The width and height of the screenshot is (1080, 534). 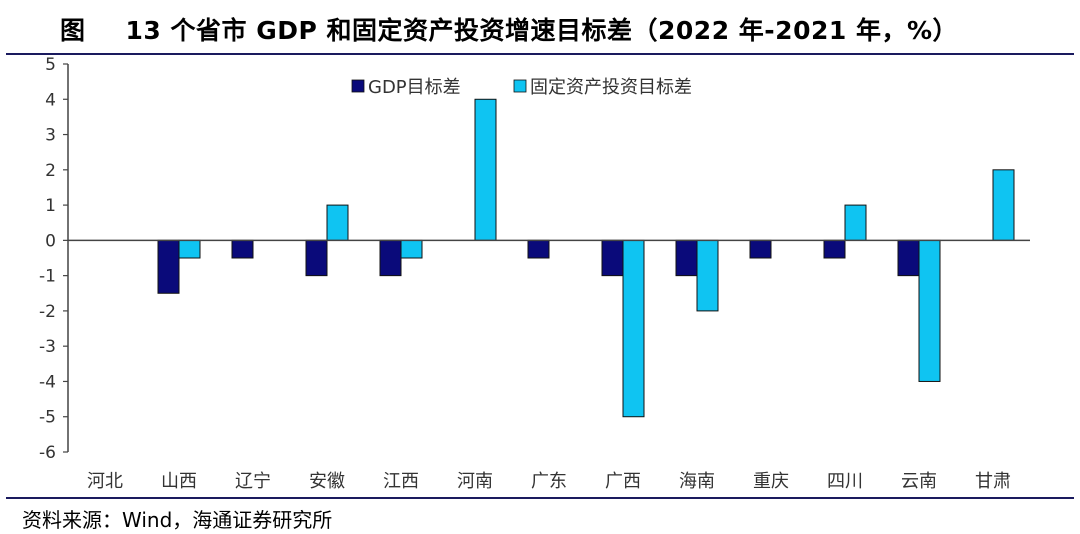 What do you see at coordinates (686, 258) in the screenshot?
I see `bar-gdp-海南` at bounding box center [686, 258].